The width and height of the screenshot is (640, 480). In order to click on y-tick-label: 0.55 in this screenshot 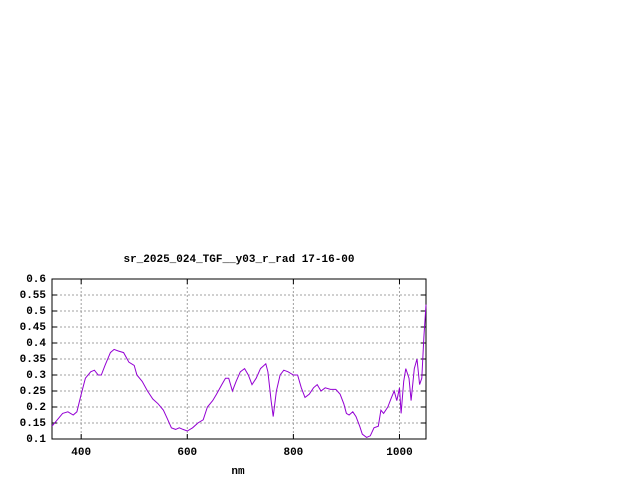, I will do `click(33, 296)`.